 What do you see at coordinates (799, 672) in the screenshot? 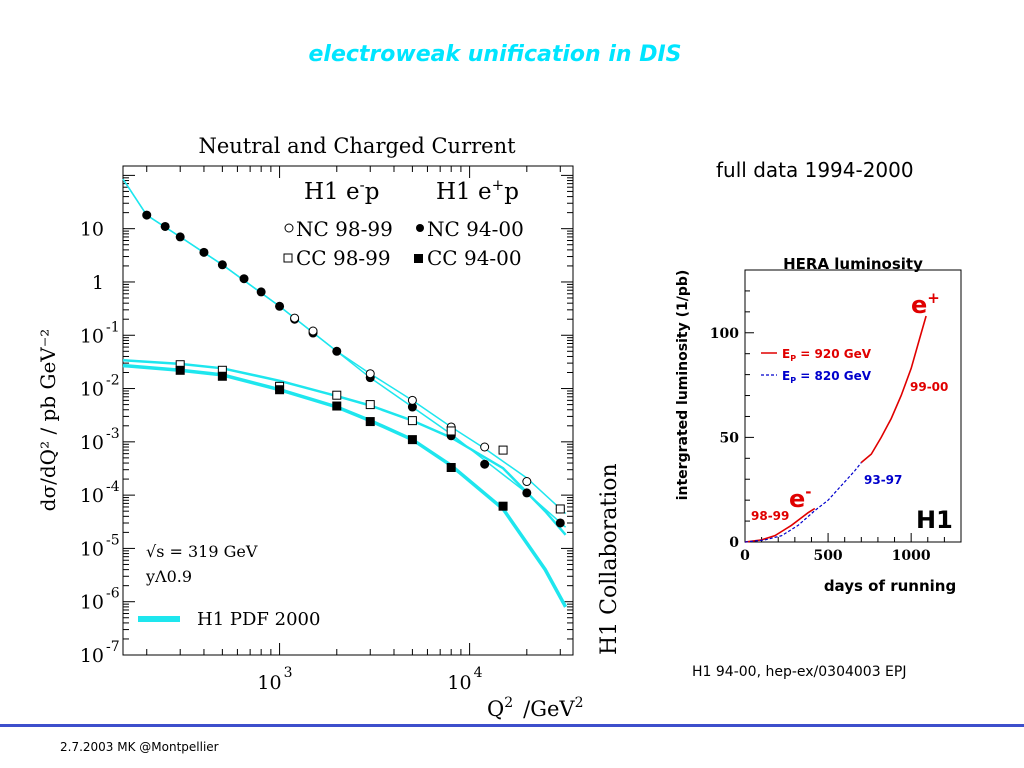
I see `reference-caption: H1 94-00, hep-ex/0304003 EPJ` at bounding box center [799, 672].